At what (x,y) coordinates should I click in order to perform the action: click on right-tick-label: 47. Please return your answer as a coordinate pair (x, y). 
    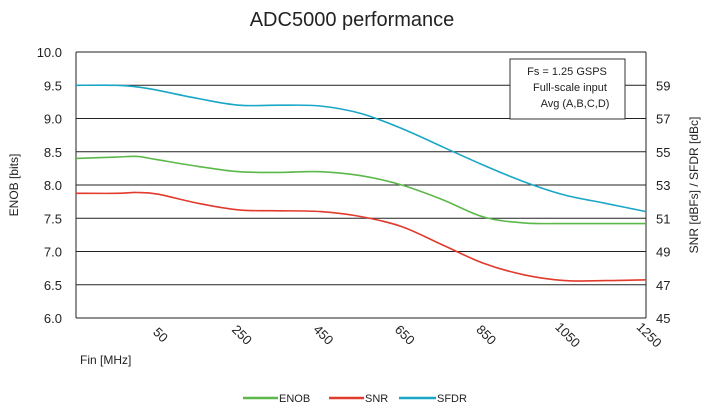
    Looking at the image, I should click on (663, 285).